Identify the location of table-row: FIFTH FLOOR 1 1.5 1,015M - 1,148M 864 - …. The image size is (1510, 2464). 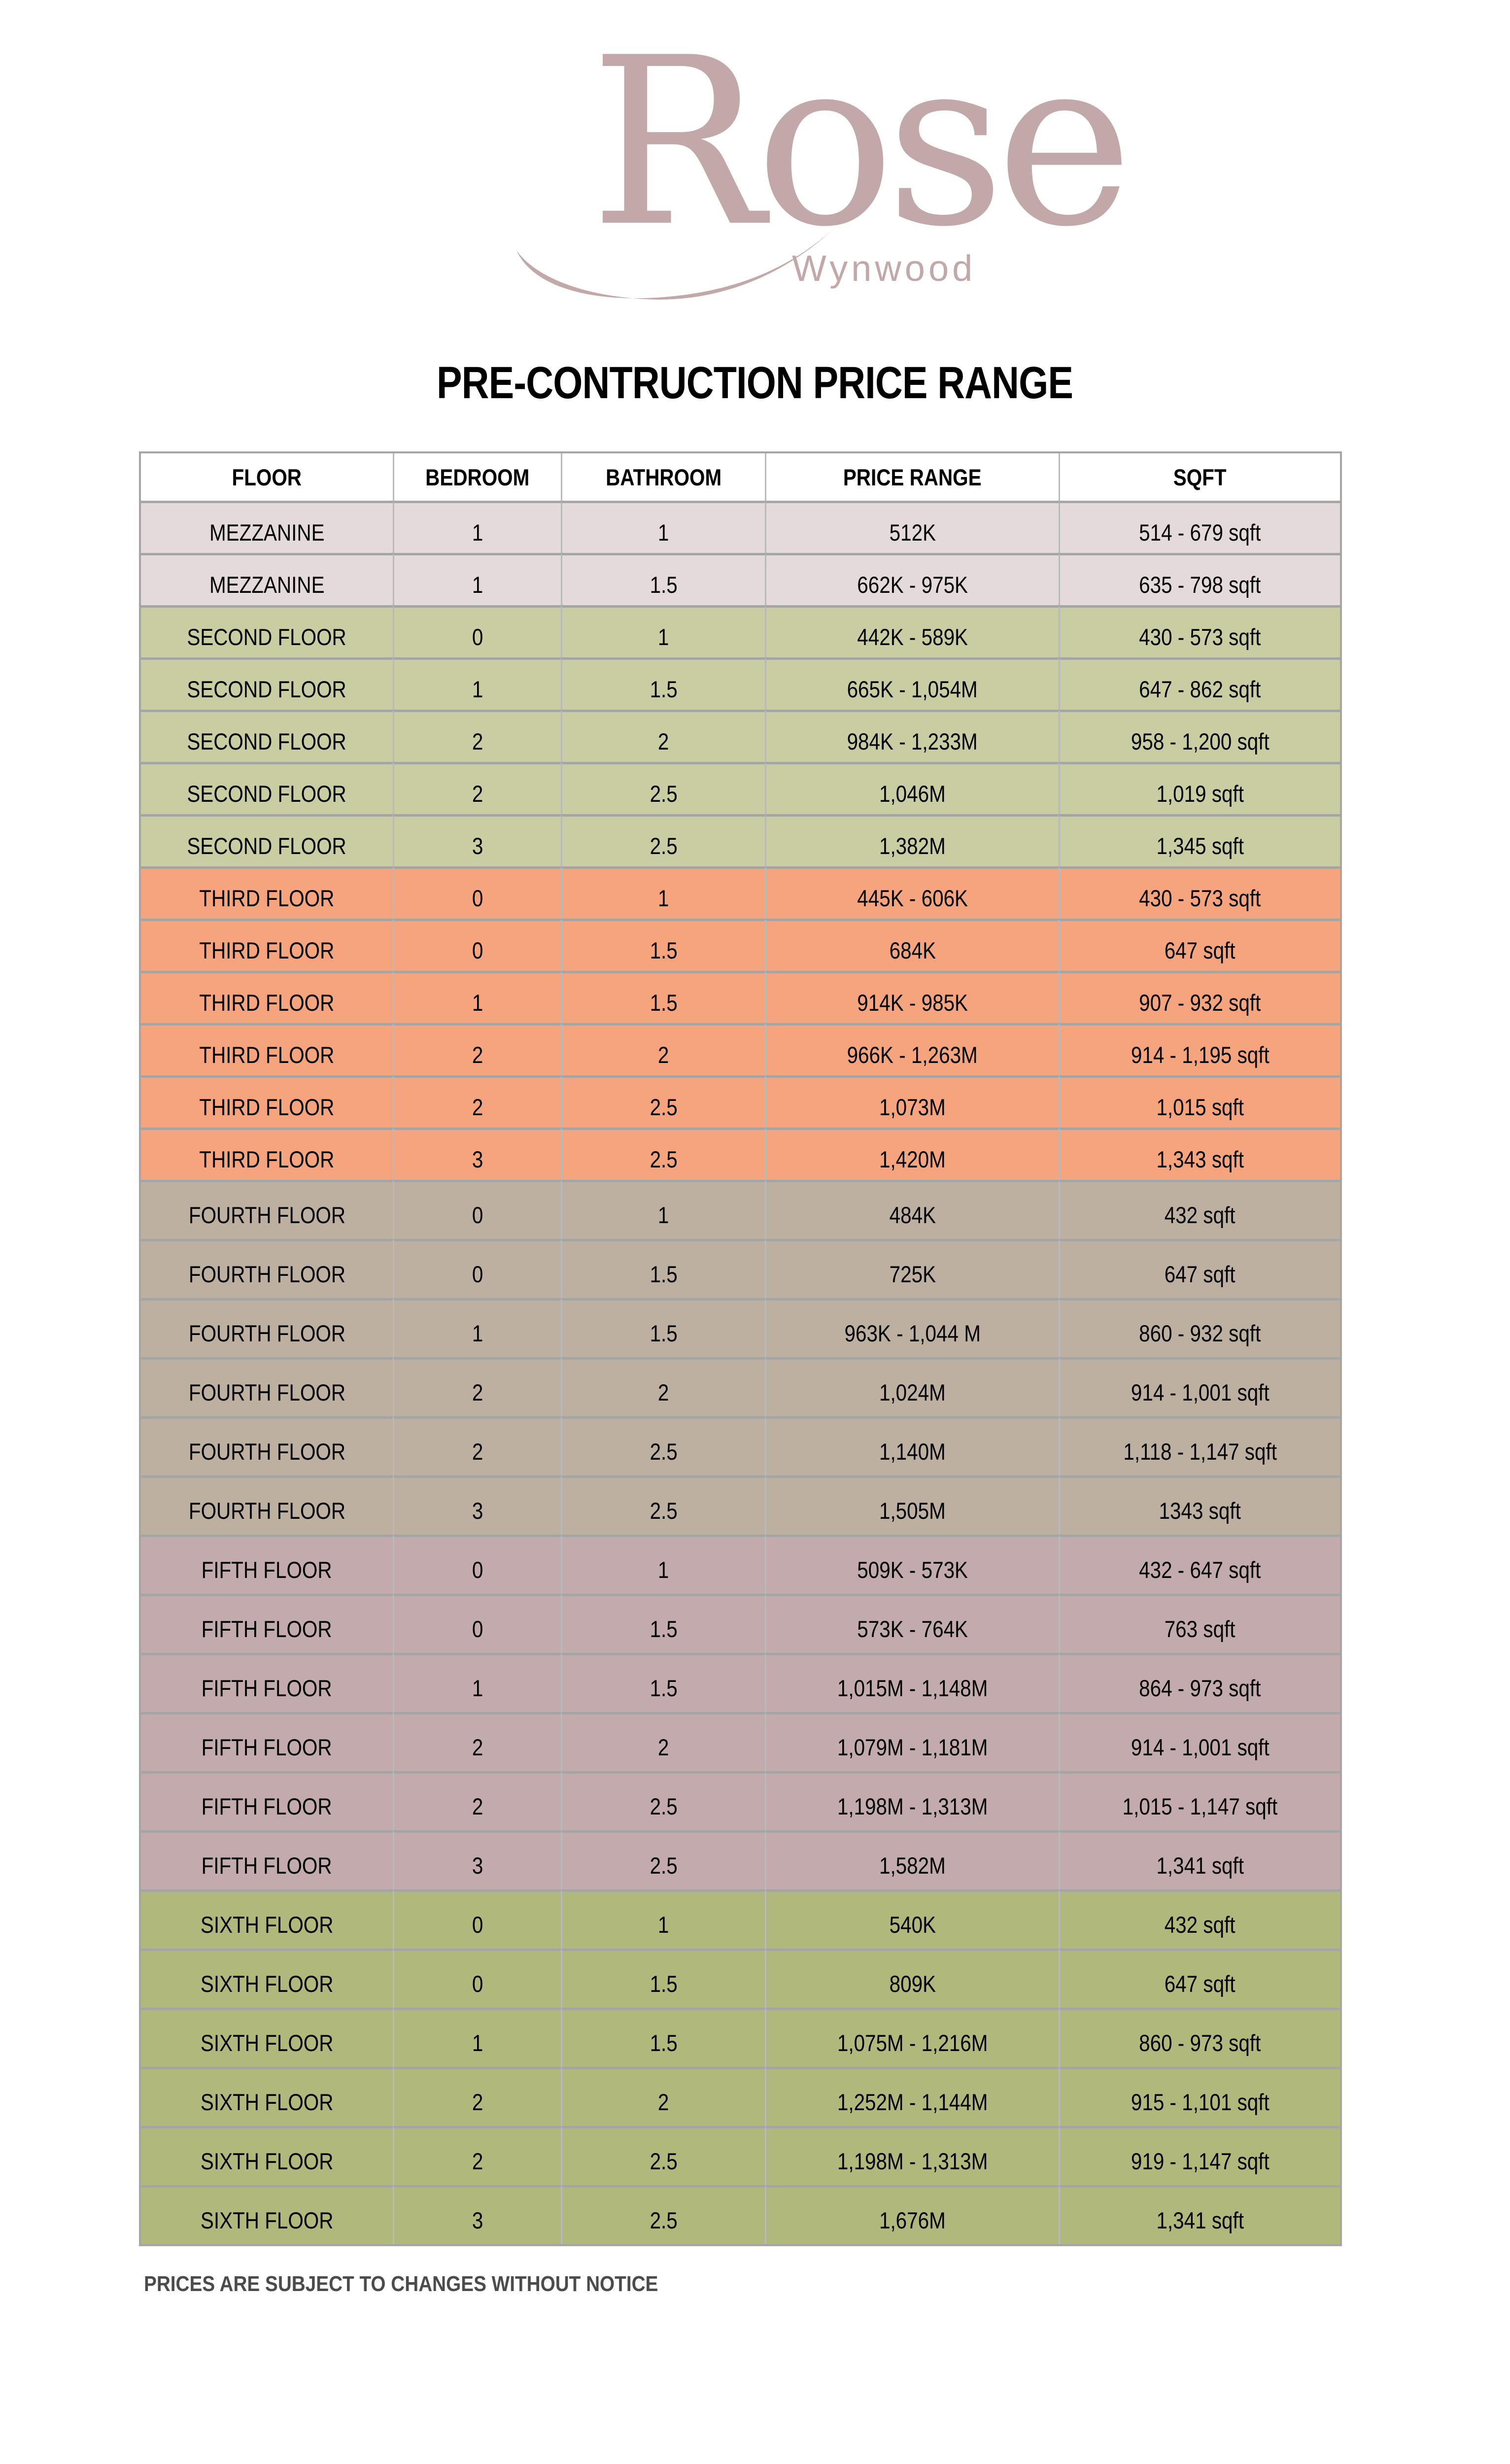
(740, 1682).